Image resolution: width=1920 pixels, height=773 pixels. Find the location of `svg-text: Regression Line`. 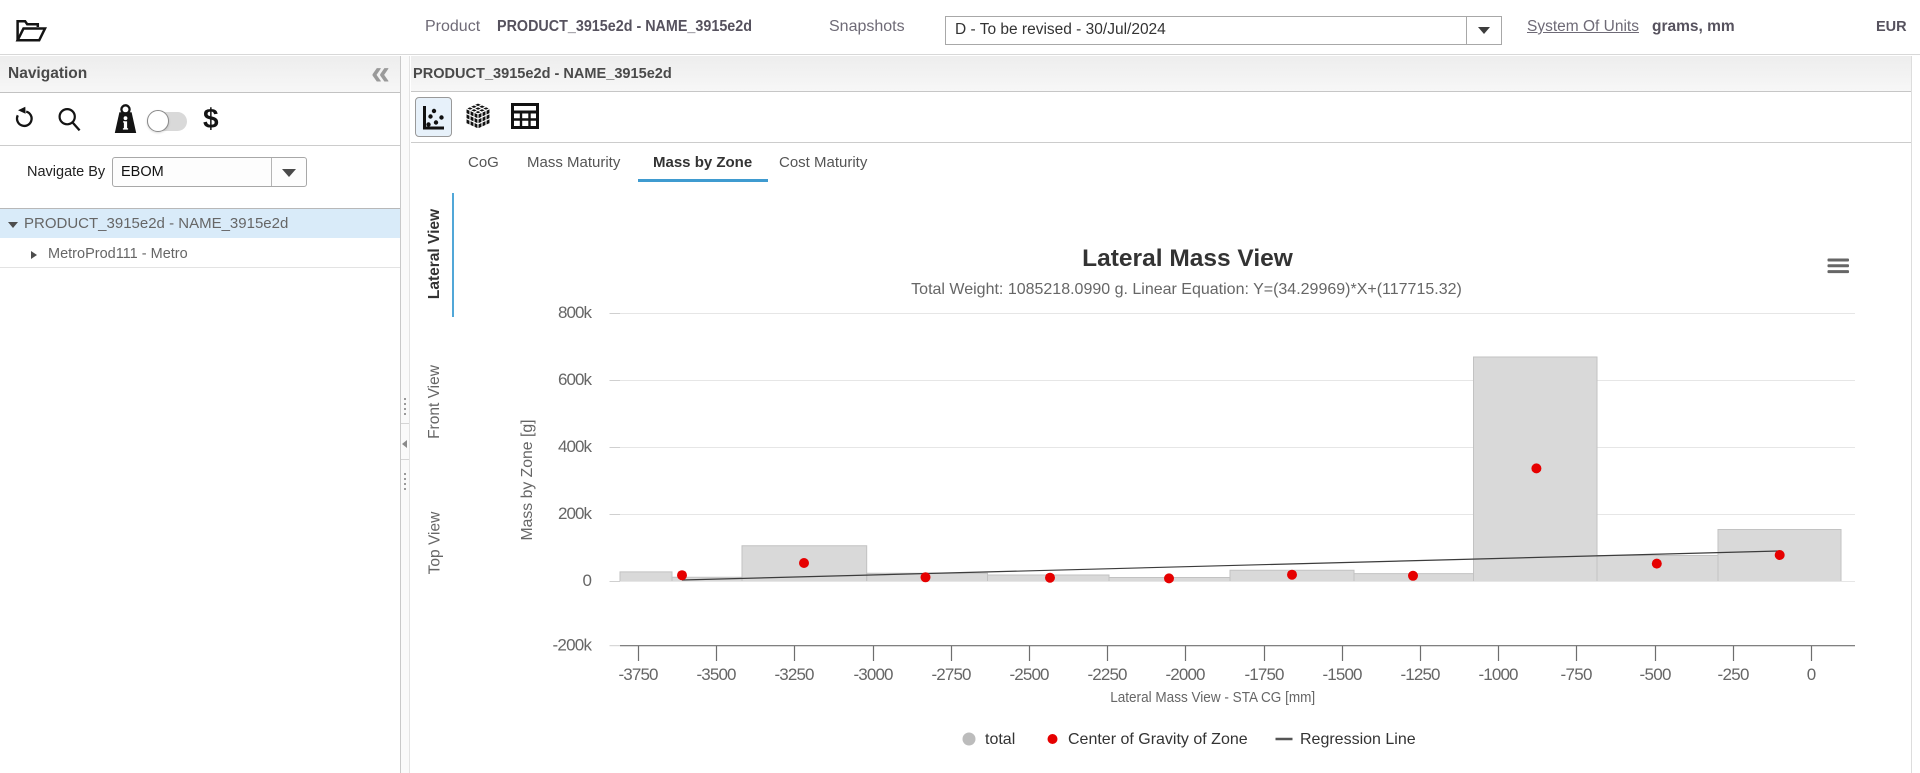

svg-text: Regression Line is located at coordinates (1358, 739).